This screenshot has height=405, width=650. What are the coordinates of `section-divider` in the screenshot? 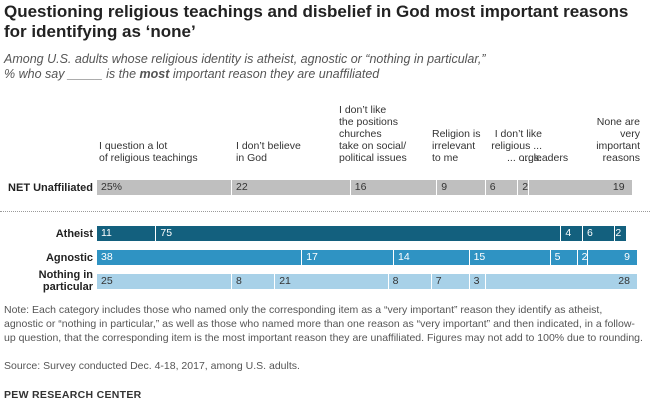 It's located at (325, 211).